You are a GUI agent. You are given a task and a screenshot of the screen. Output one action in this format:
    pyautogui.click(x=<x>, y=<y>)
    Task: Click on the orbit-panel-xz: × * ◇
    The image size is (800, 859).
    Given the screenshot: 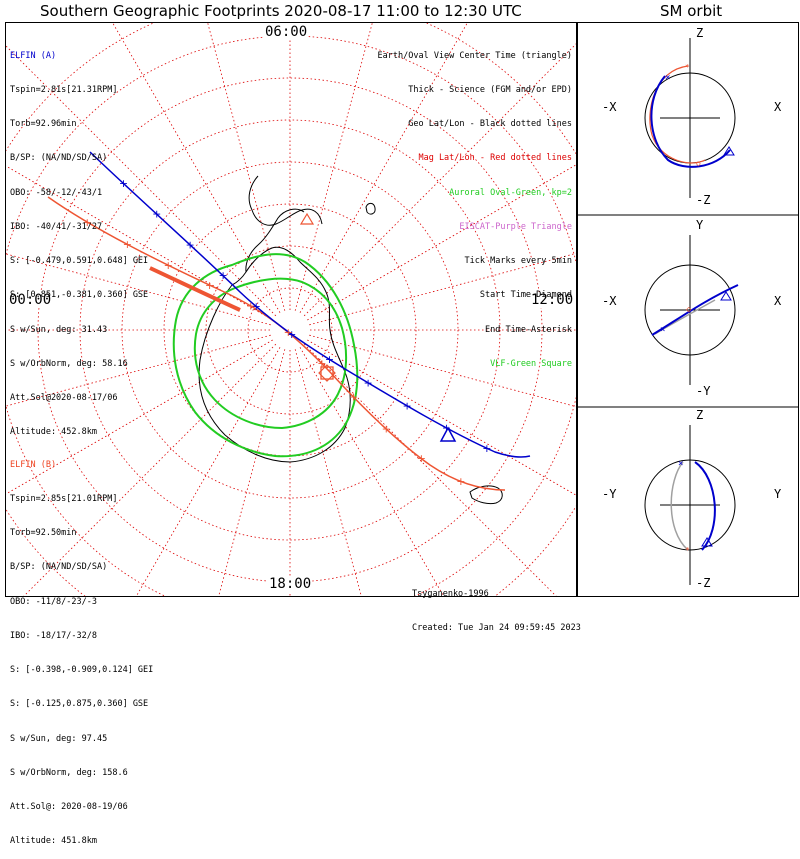 What is the action you would take?
    pyautogui.click(x=690, y=118)
    